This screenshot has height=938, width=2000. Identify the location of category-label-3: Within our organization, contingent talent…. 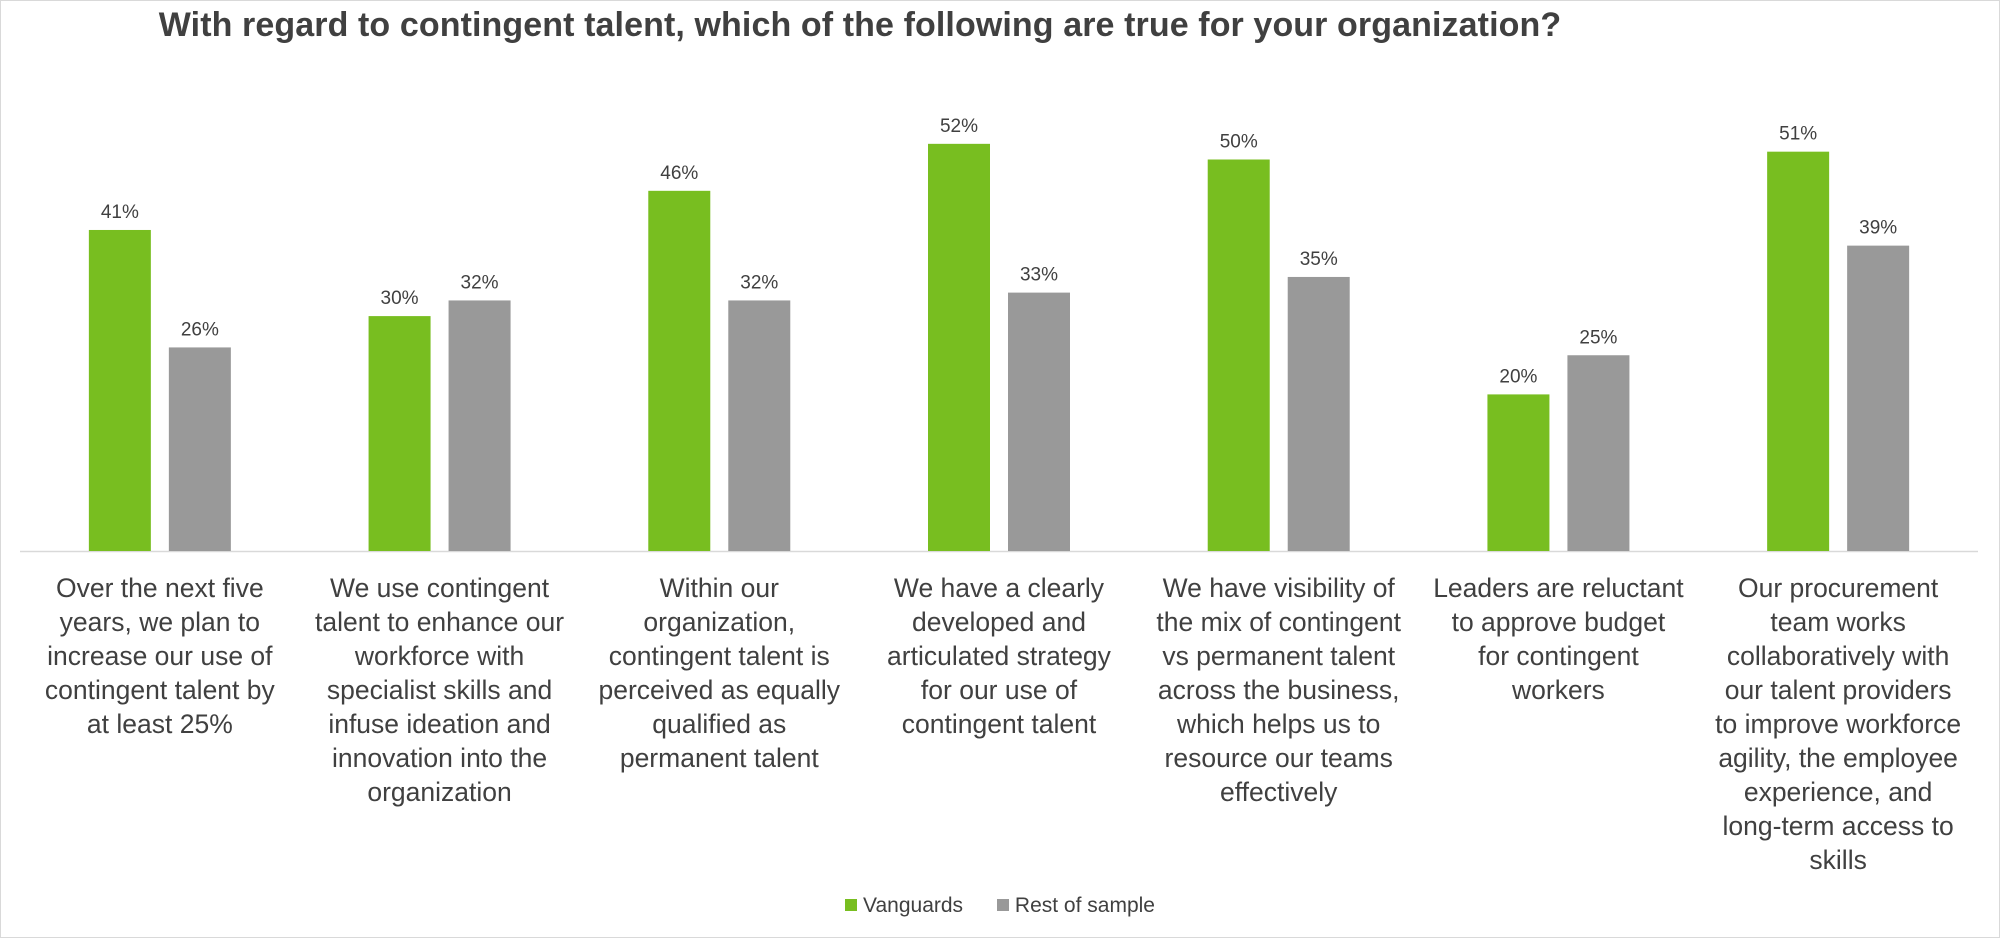
(719, 673).